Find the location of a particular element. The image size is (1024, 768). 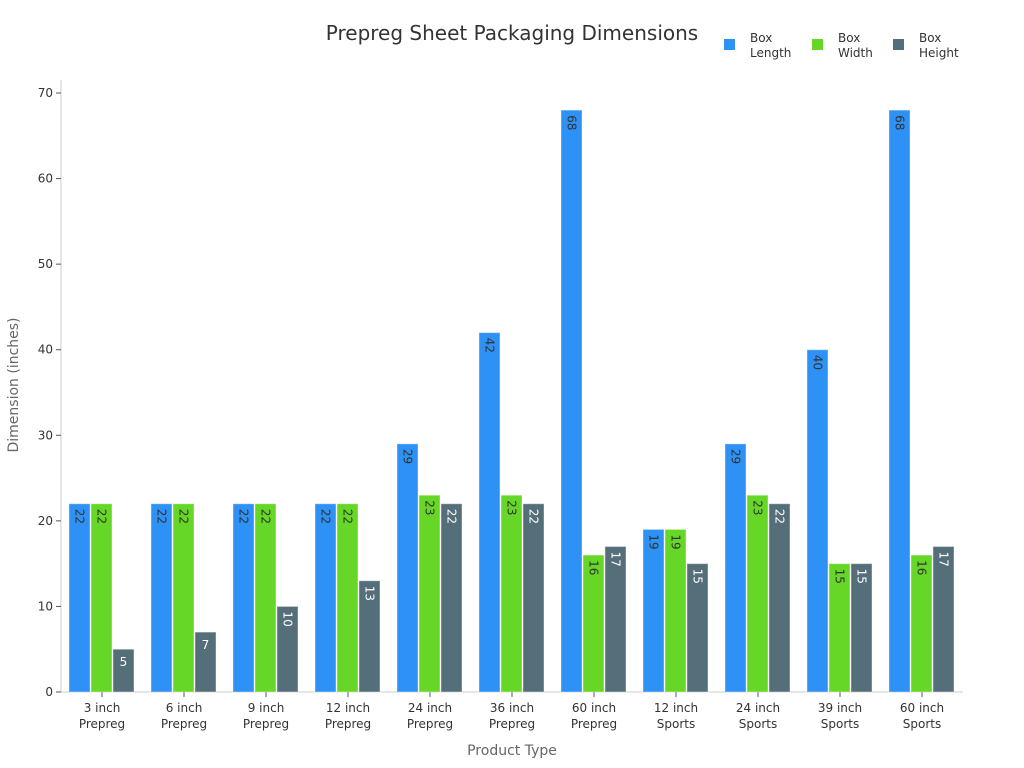

x-axis-label: Product Type is located at coordinates (512, 751).